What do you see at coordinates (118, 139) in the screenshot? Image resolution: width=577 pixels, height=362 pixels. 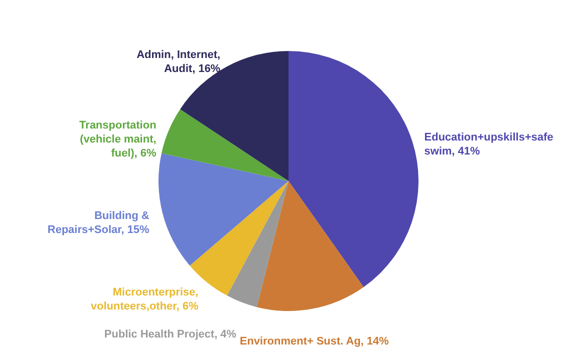 I see `slice-label: Transportation (vehicle maint, fuel), 6%` at bounding box center [118, 139].